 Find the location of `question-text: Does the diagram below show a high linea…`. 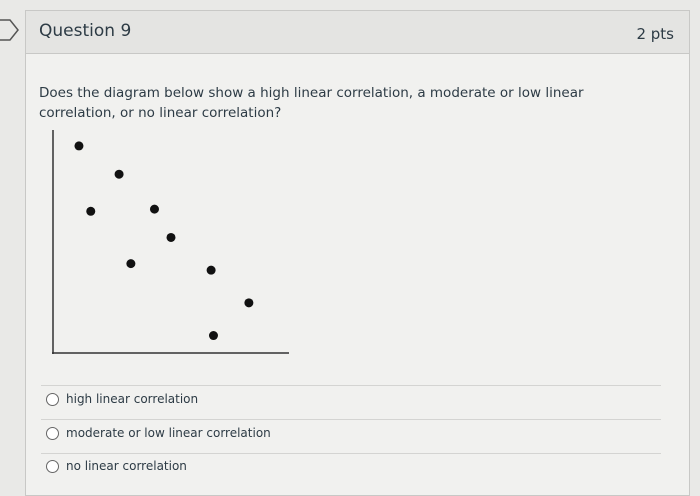

question-text: Does the diagram below show a high linea… is located at coordinates (311, 103).